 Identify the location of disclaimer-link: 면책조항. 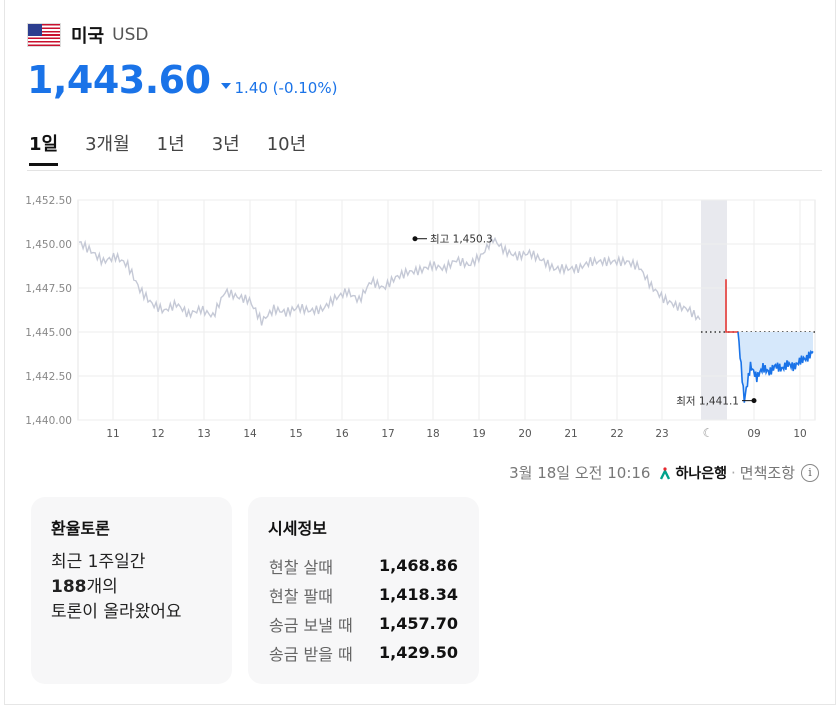
(767, 473).